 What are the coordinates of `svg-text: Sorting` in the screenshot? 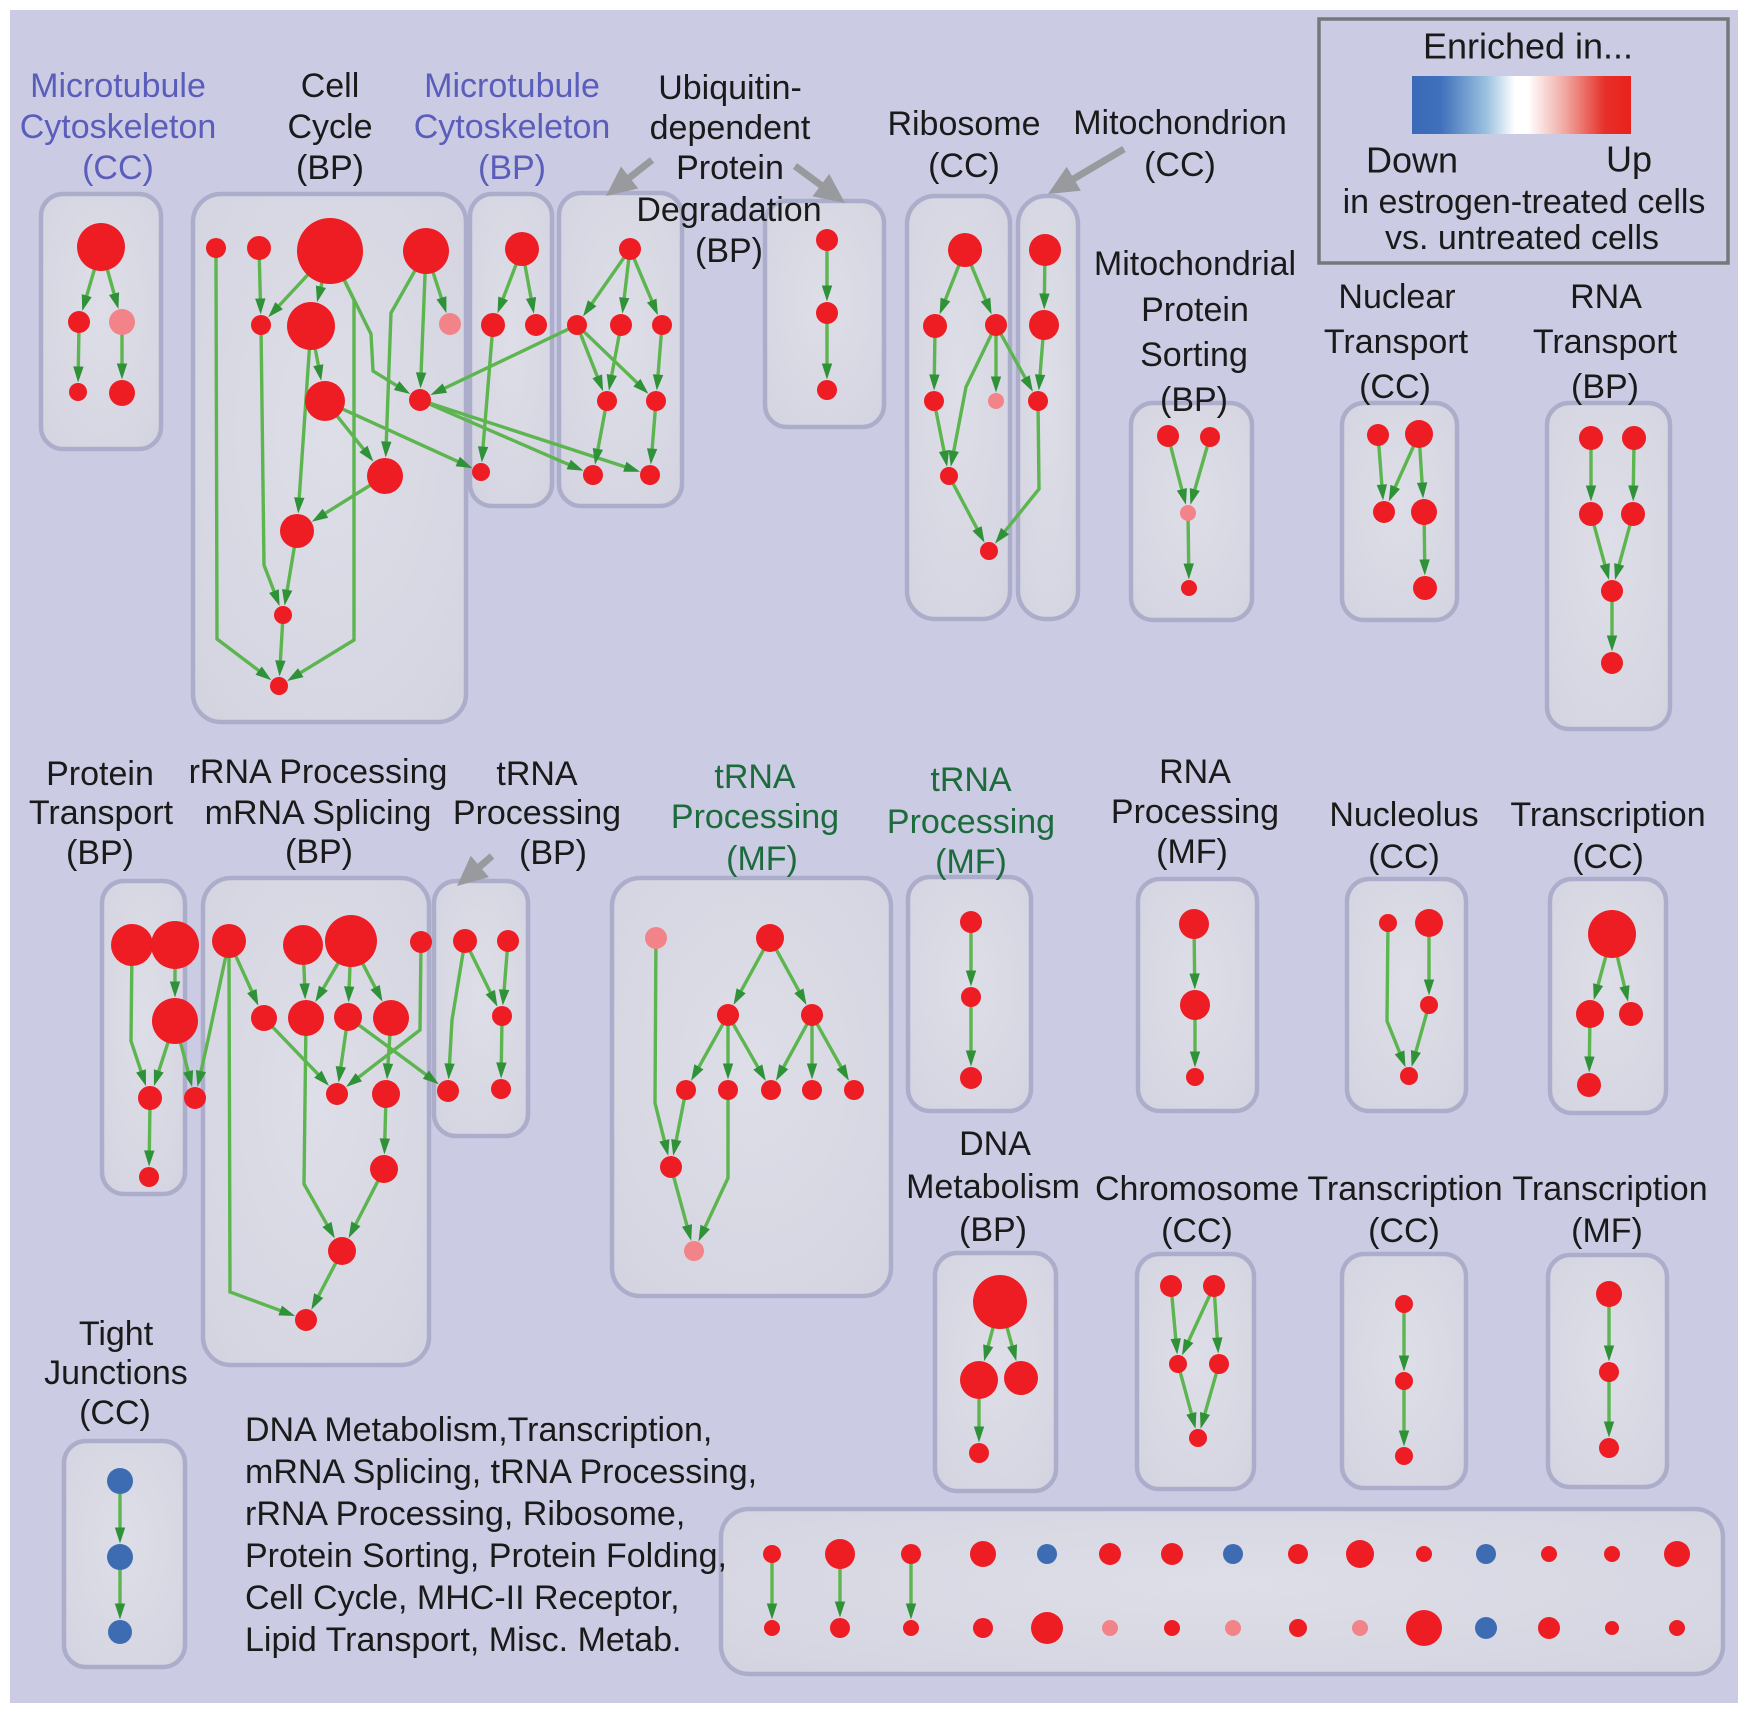 It's located at (1194, 355).